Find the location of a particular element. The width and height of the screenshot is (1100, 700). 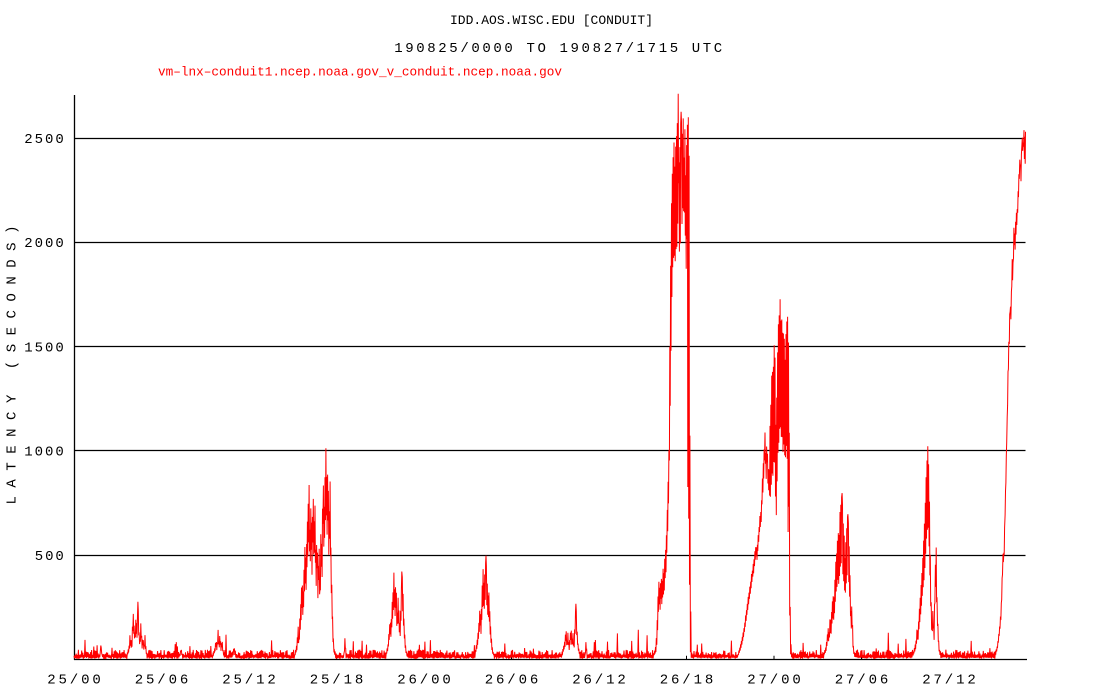

svg-text: 25/12 is located at coordinates (249, 681).